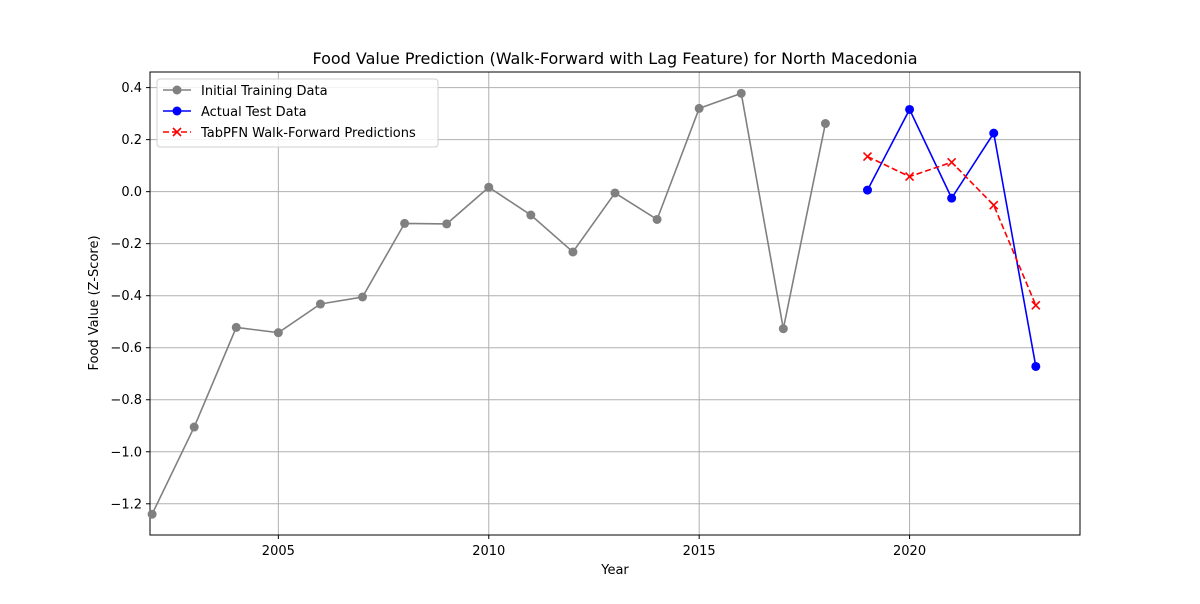  What do you see at coordinates (278, 551) in the screenshot?
I see `x-tick-label: 2005` at bounding box center [278, 551].